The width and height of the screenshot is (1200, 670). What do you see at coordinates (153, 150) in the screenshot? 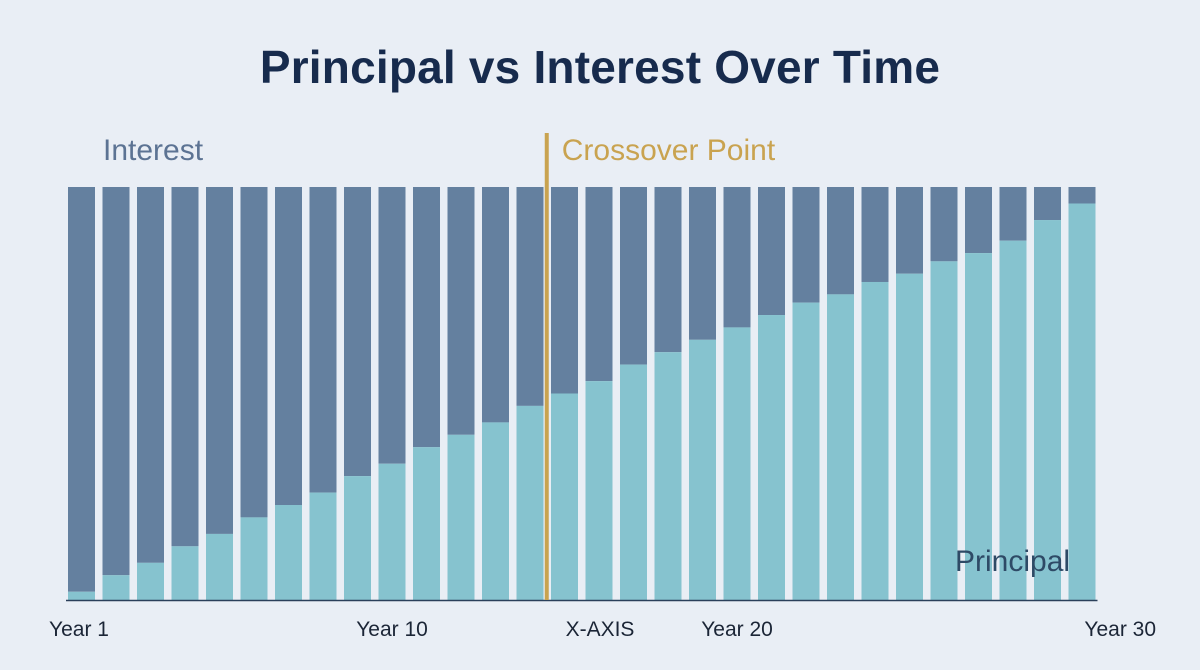
I see `series-label-interest: Interest` at bounding box center [153, 150].